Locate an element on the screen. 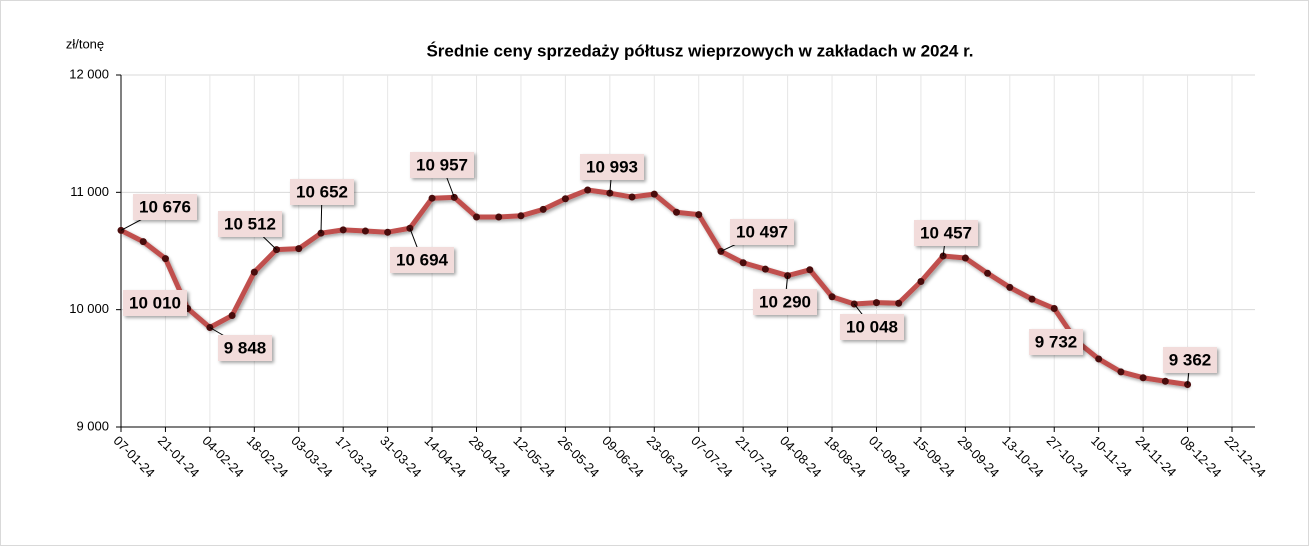 Image resolution: width=1309 pixels, height=546 pixels. y-tick-label: 10 000 is located at coordinates (89, 308).